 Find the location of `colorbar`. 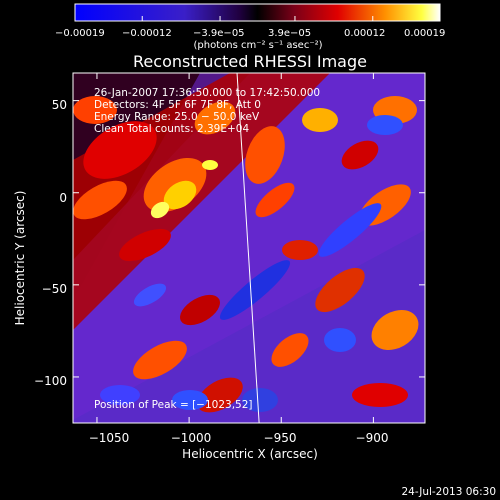

colorbar is located at coordinates (257, 12).